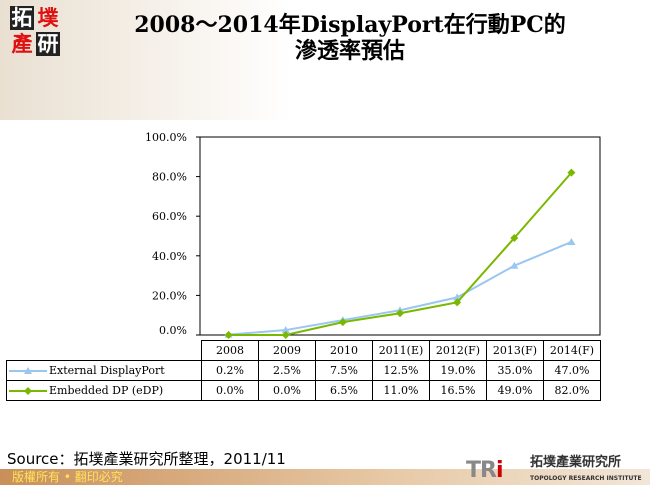  What do you see at coordinates (344, 350) in the screenshot?
I see `x-tick-label: 2010` at bounding box center [344, 350].